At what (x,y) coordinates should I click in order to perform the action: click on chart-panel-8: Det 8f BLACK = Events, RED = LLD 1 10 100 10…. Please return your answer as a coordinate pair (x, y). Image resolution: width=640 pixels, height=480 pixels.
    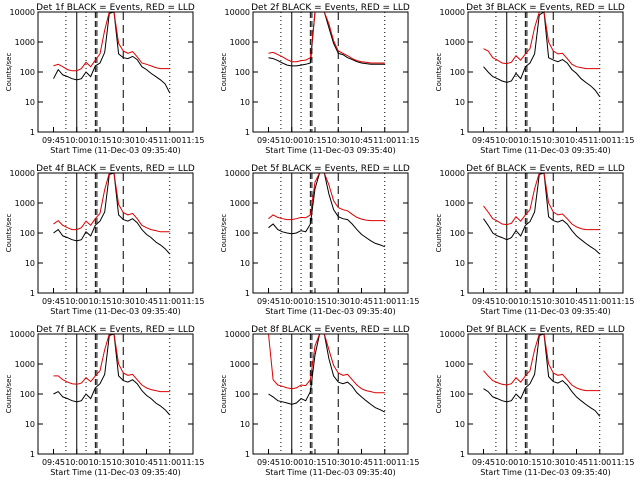
    Looking at the image, I should click on (320, 401).